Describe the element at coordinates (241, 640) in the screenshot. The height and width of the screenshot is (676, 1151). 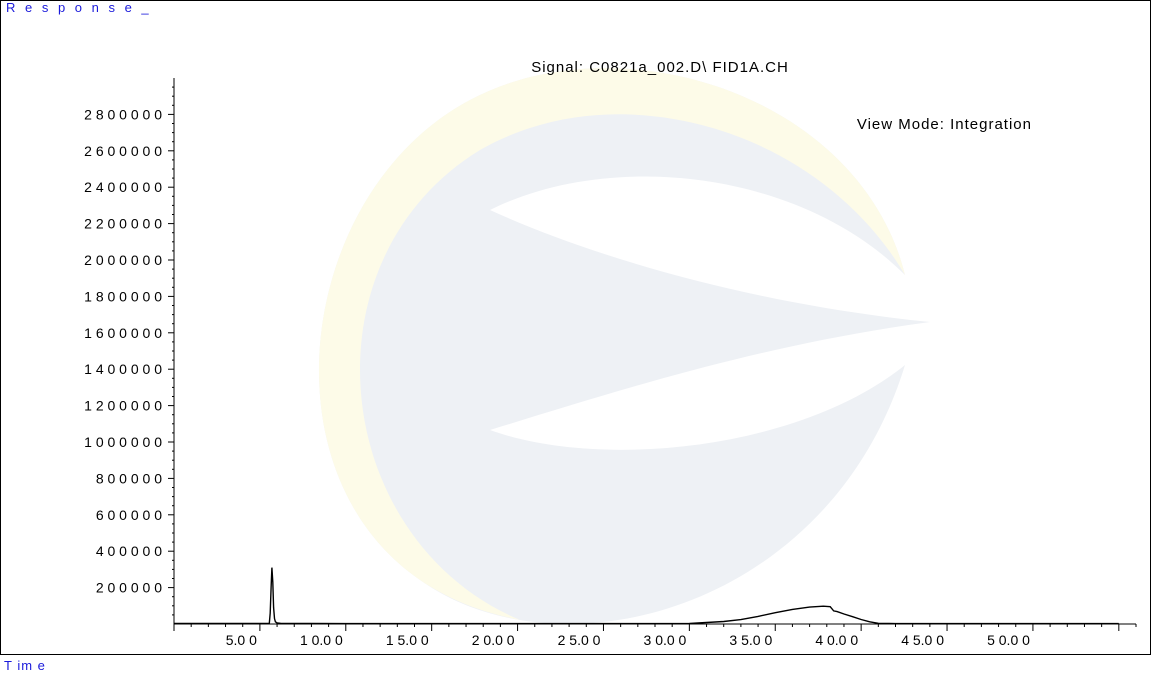
I see `x-tick-label: 5.0 0` at that location.